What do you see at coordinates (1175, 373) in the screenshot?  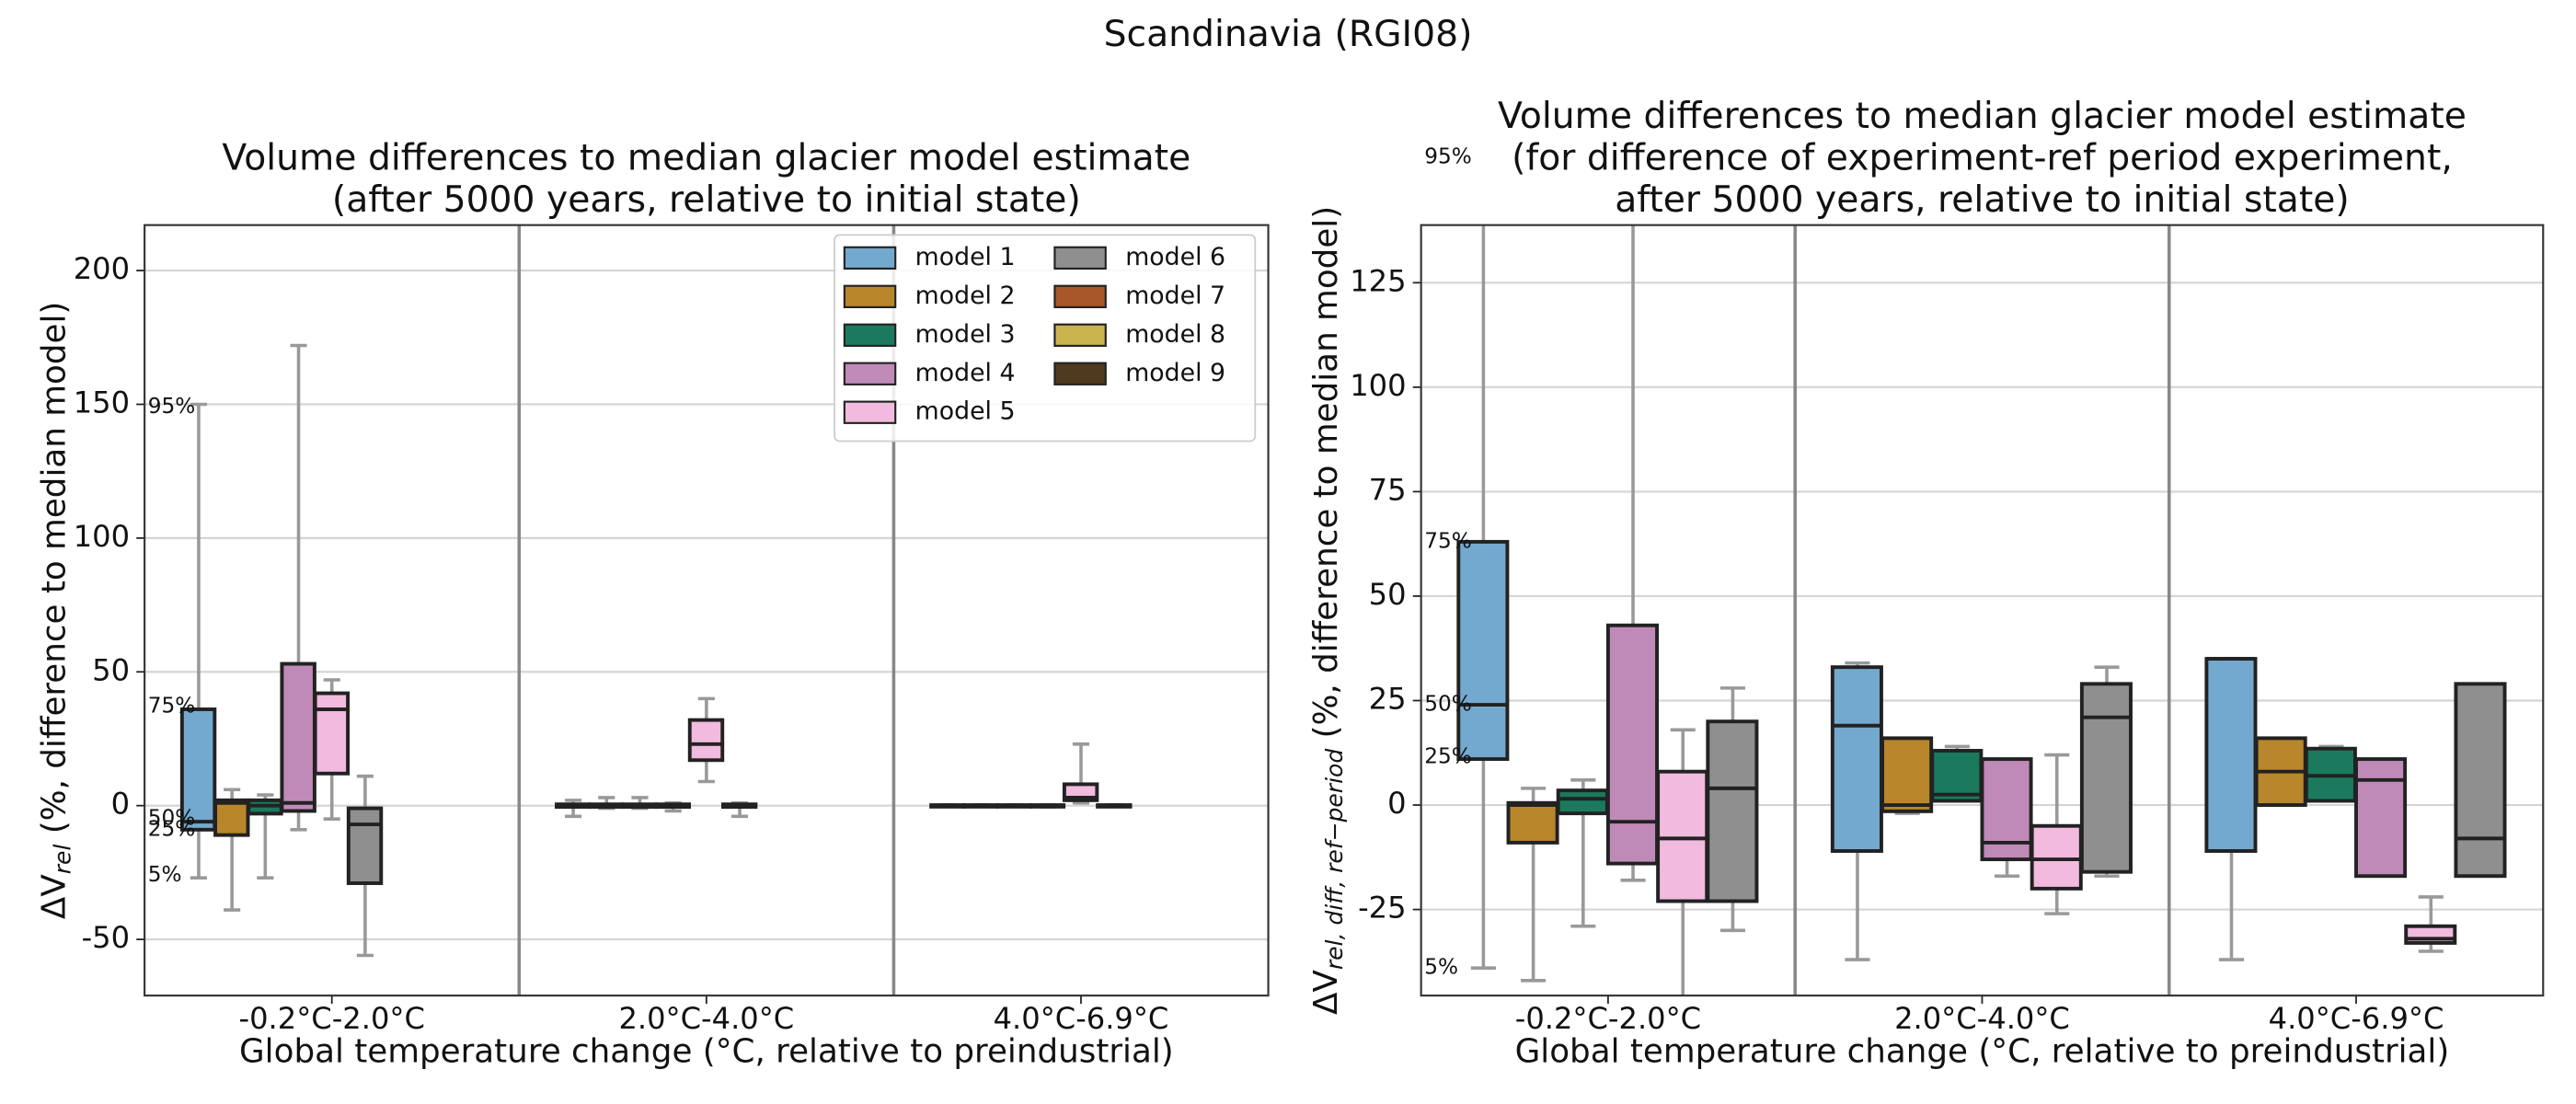 I see `legend-label: model 9` at bounding box center [1175, 373].